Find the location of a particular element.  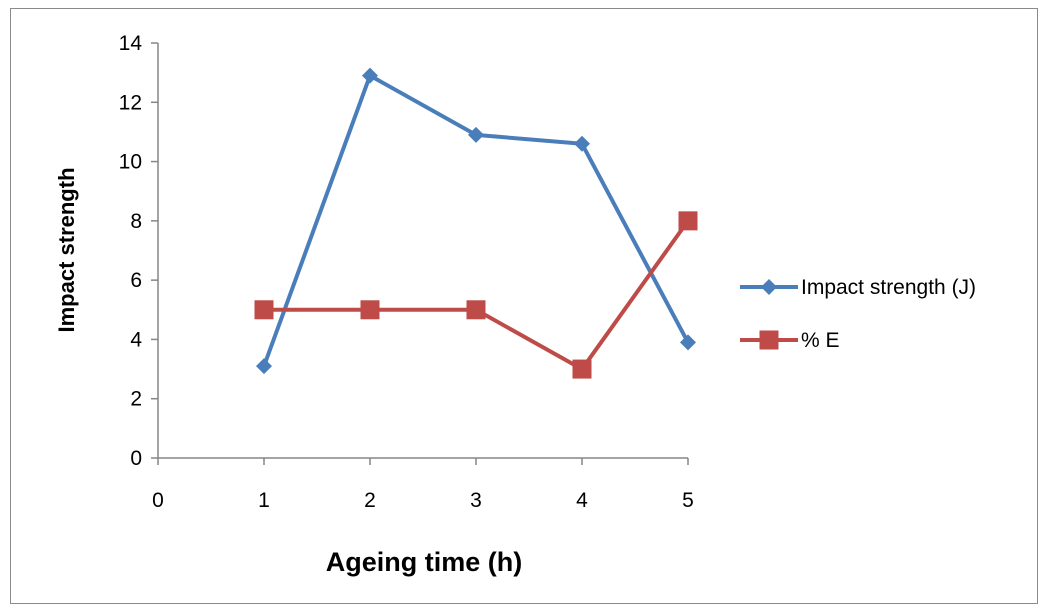

y-axis-title: Impact strength is located at coordinates (66, 249).